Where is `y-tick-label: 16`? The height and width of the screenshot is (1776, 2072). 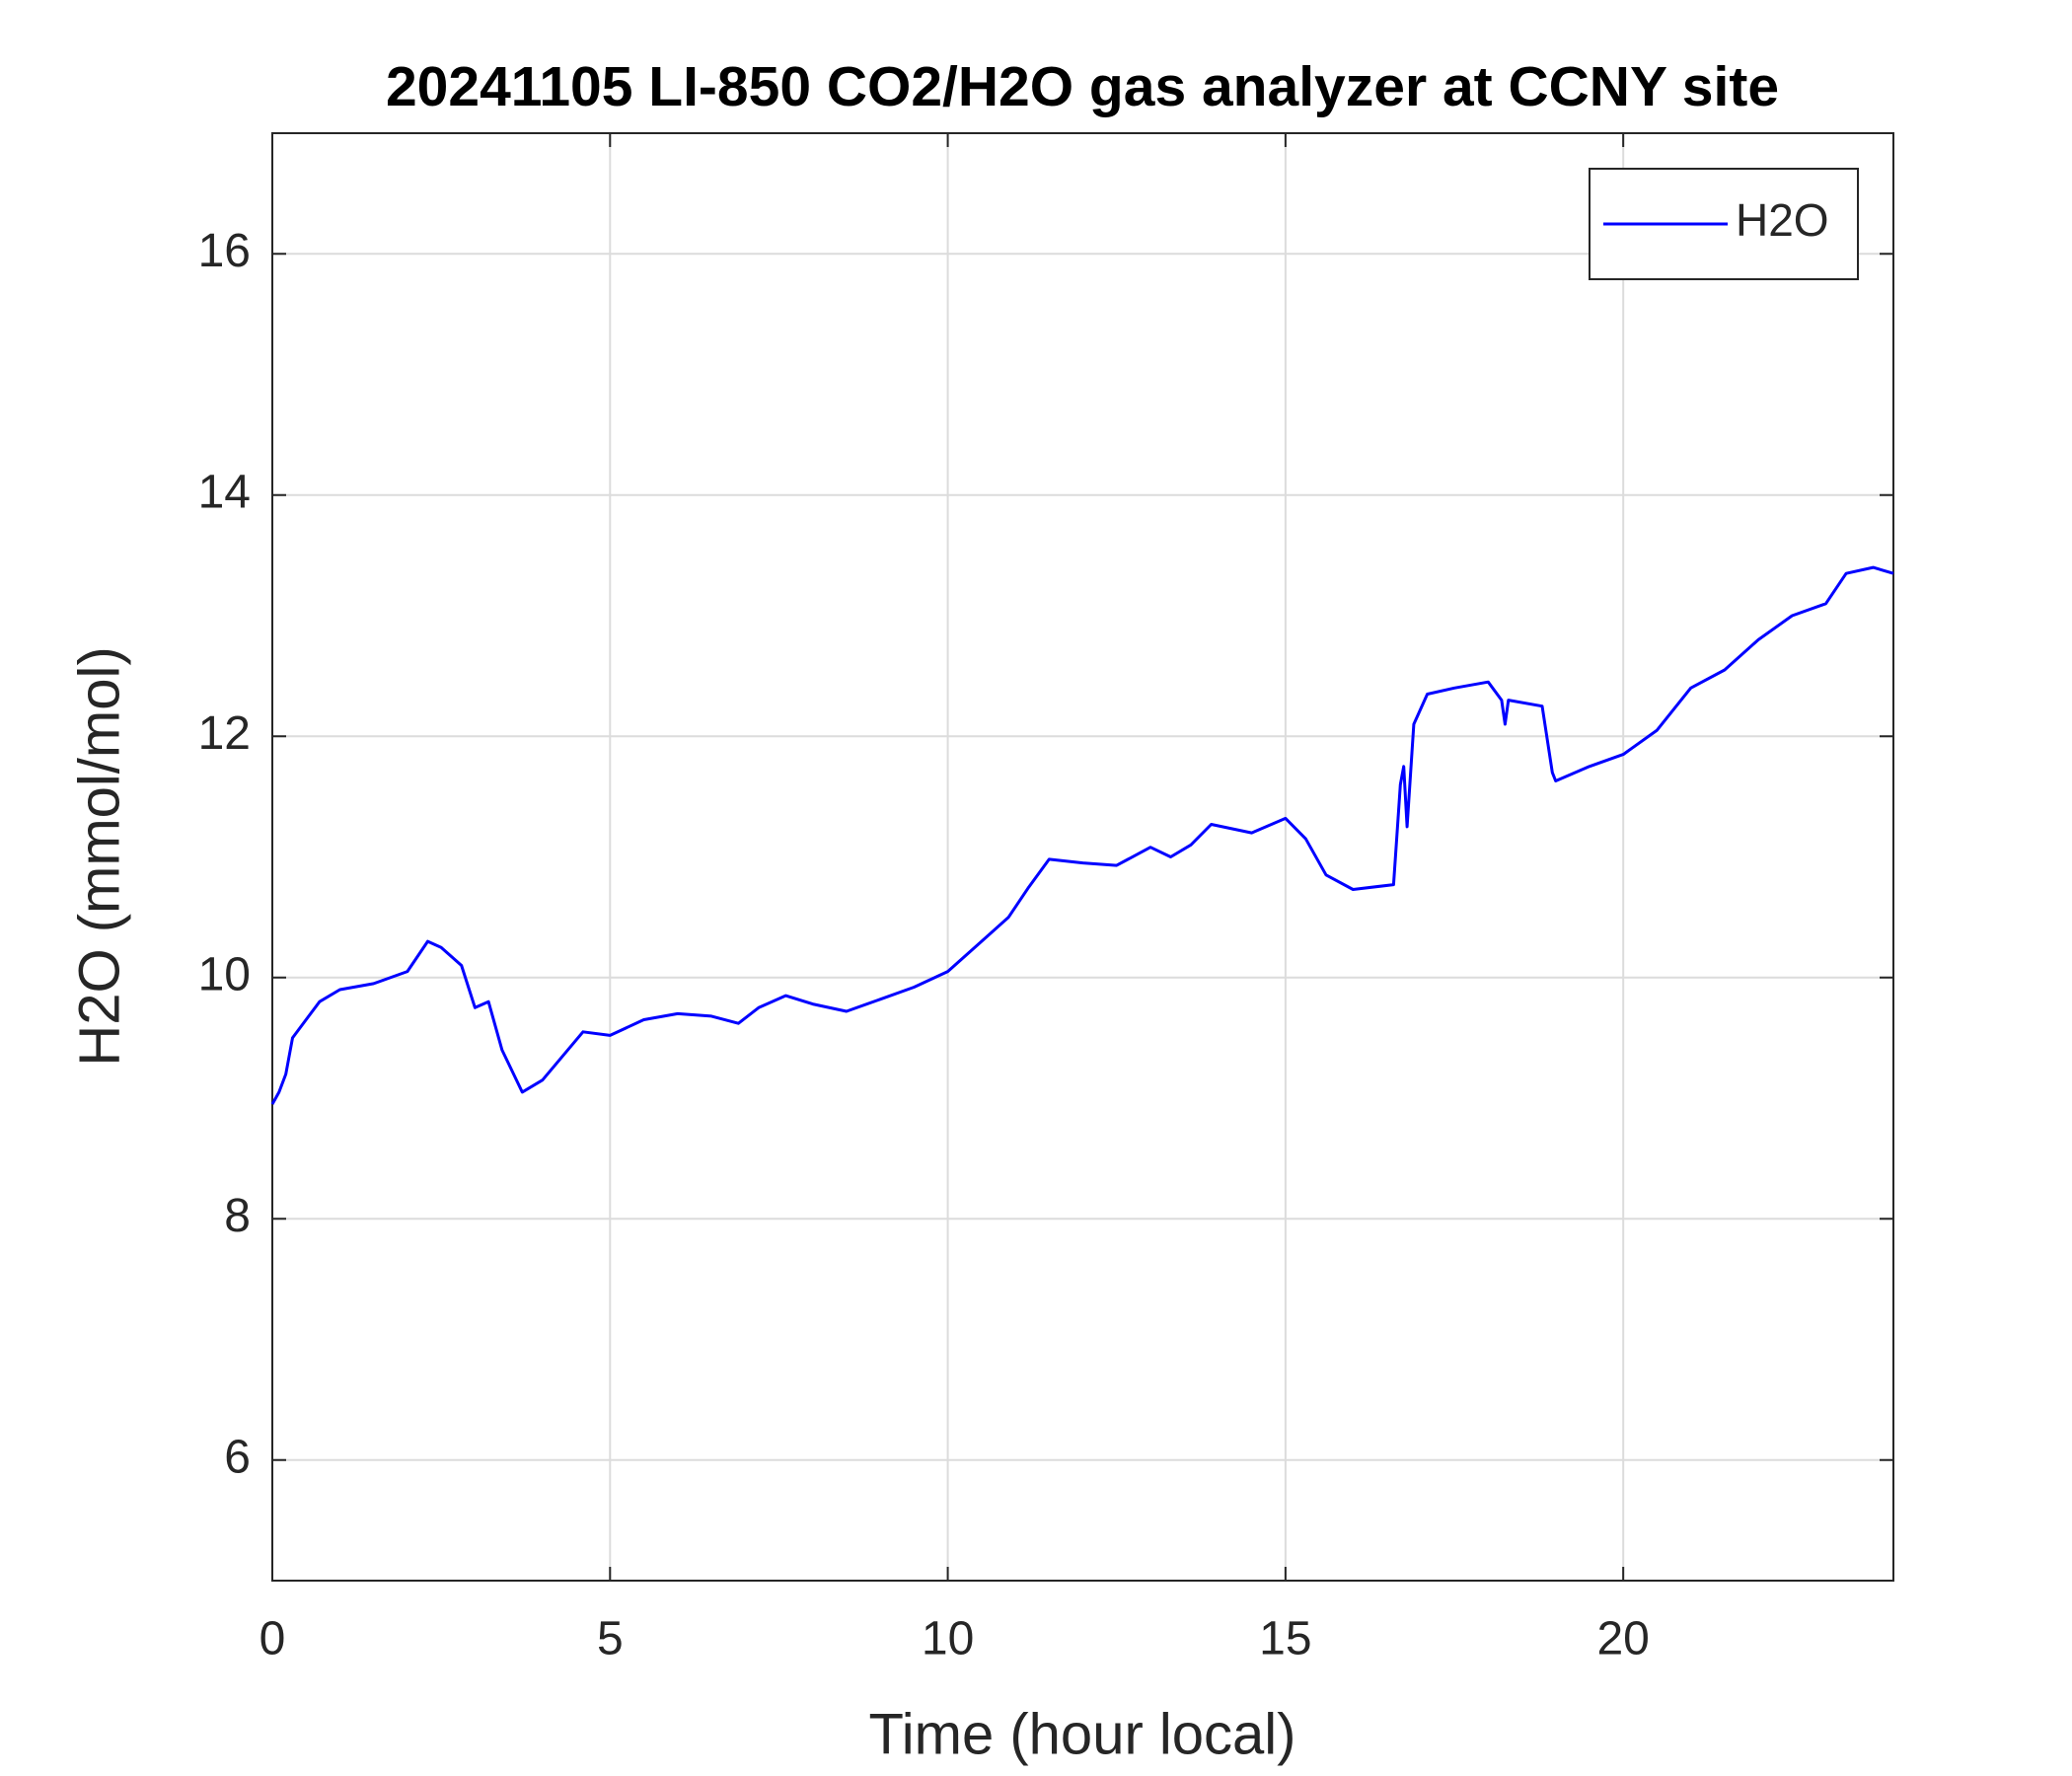
y-tick-label: 16 is located at coordinates (225, 251).